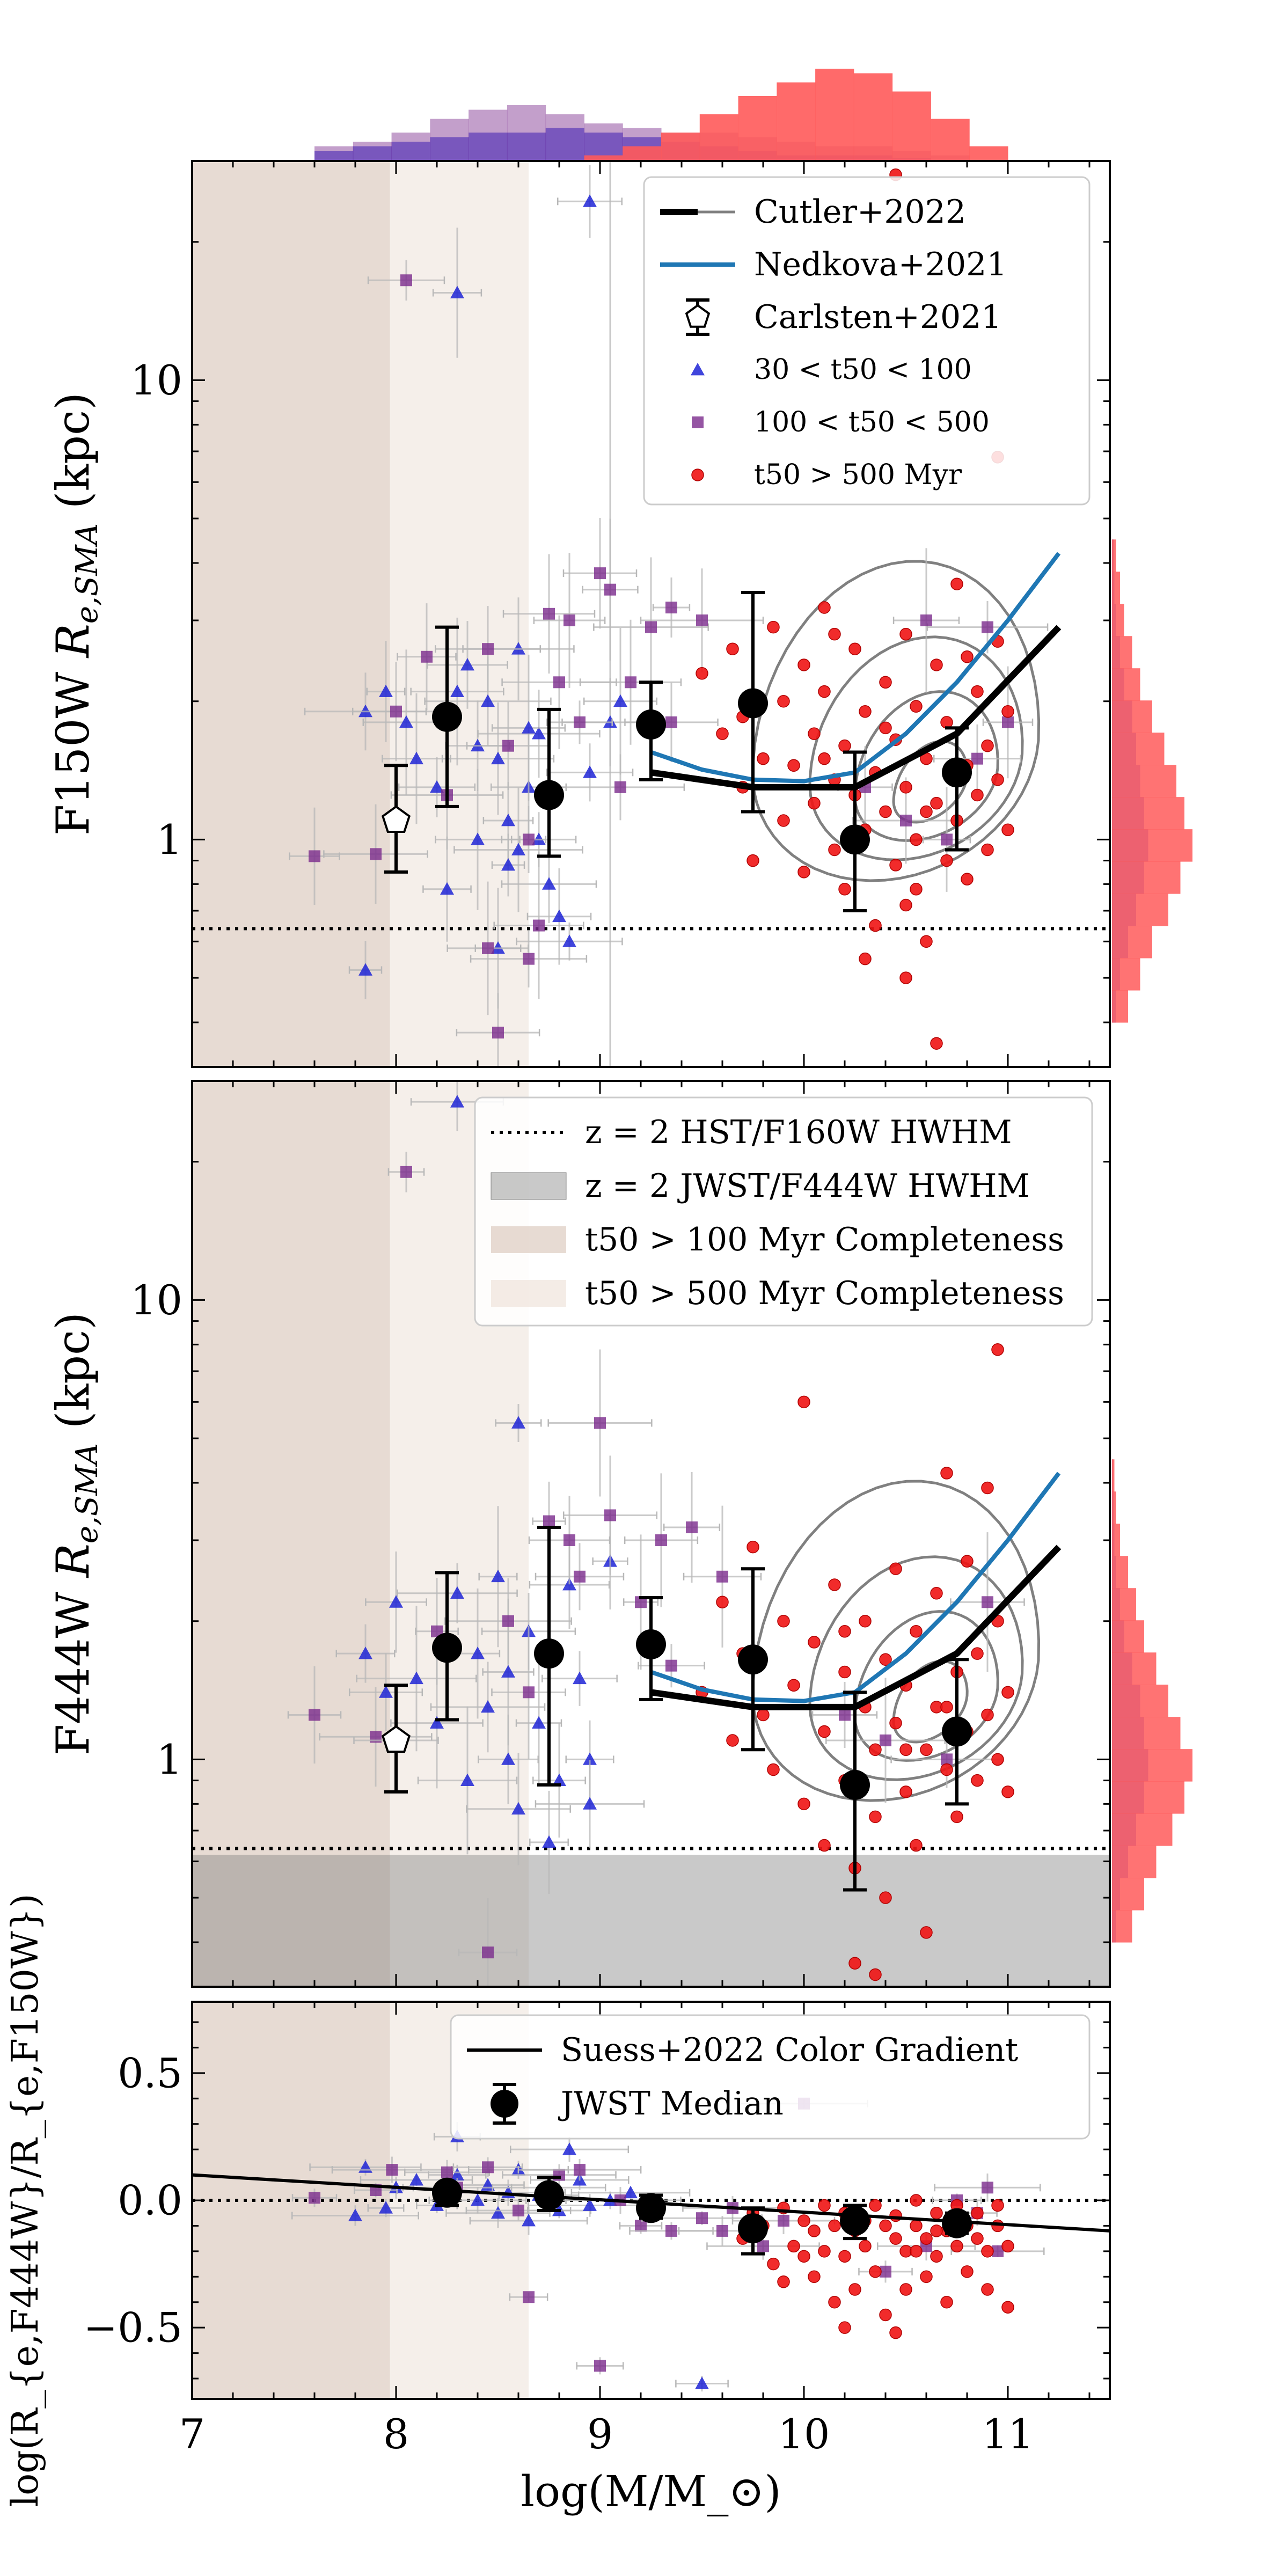 The width and height of the screenshot is (1288, 2576). I want to click on legend-handle-red, so click(697, 475).